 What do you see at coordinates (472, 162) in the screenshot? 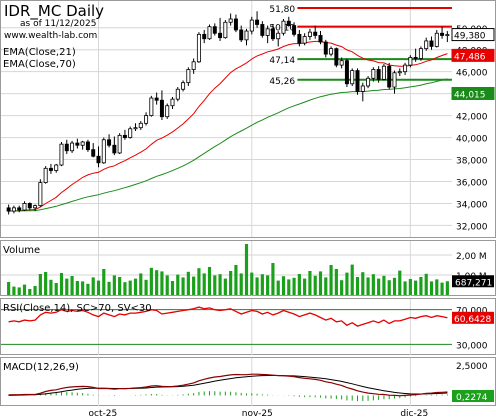
I see `price-tick-label: 38,000` at bounding box center [472, 162].